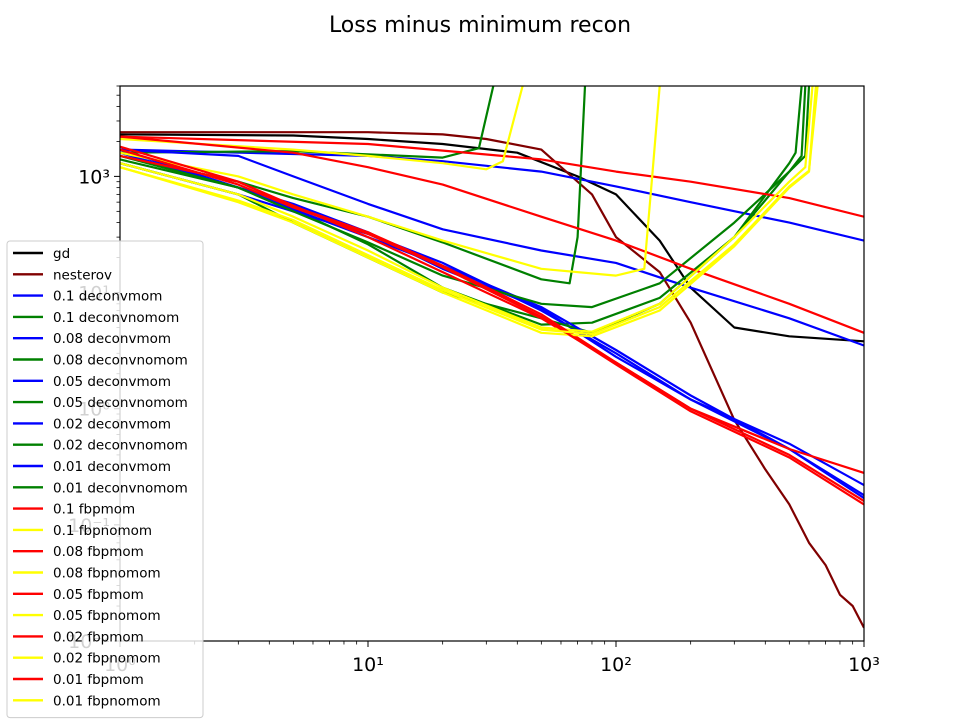 The image size is (960, 720). I want to click on y-tick-label: 10³, so click(94, 177).